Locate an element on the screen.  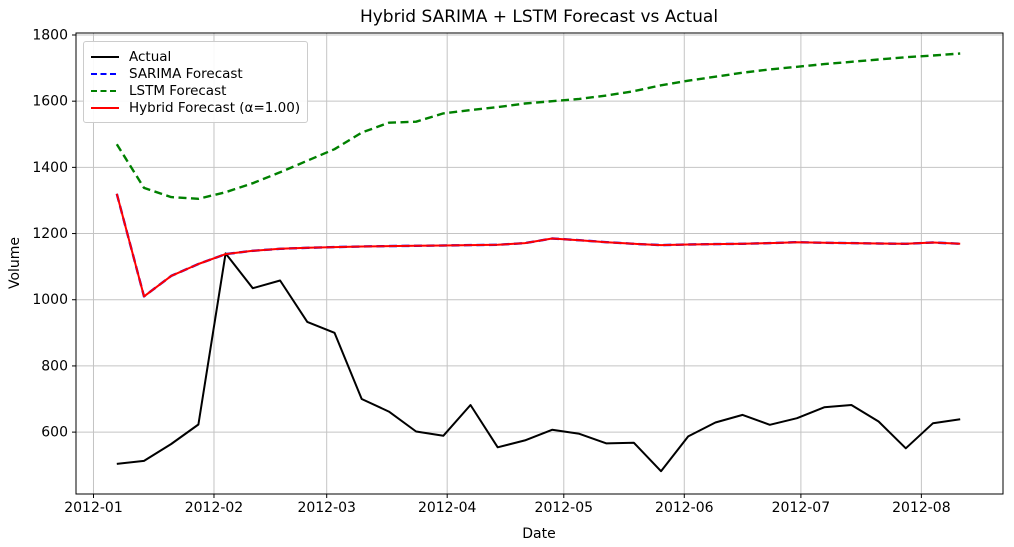
legend-item: LSTM Forecast is located at coordinates (194, 91).